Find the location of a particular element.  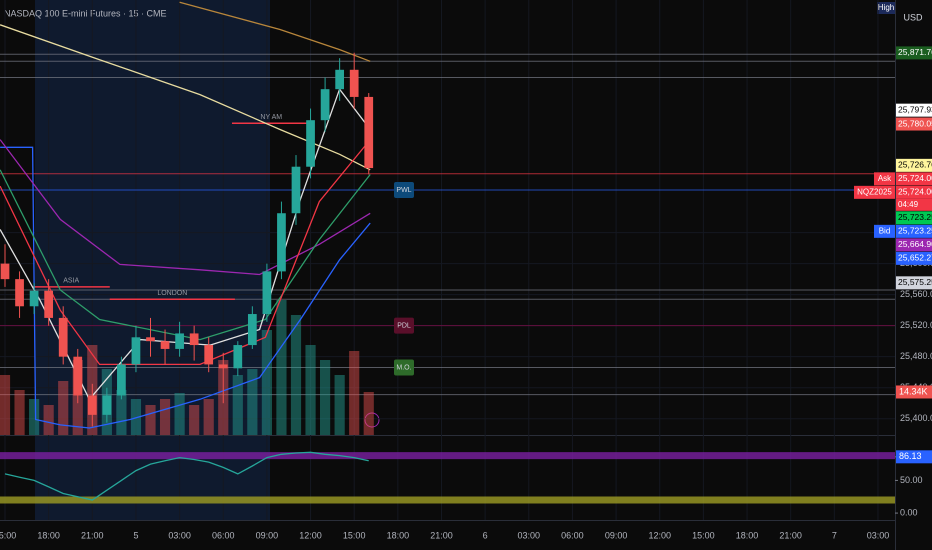

event-icon is located at coordinates (372, 420).